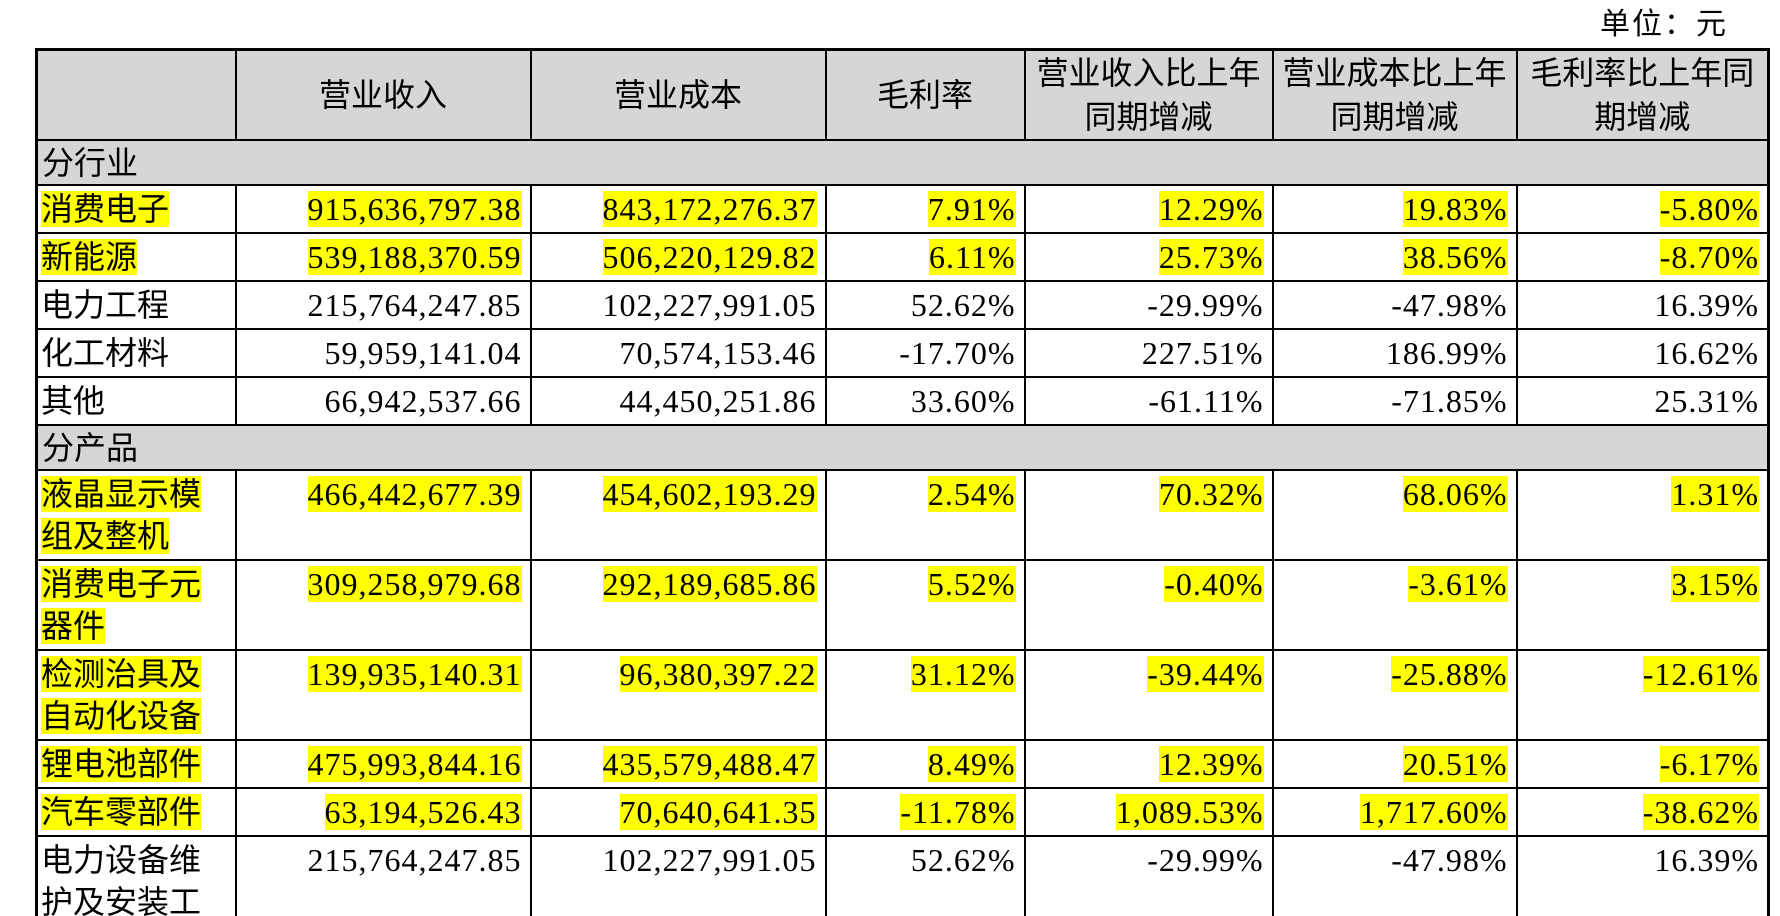 The height and width of the screenshot is (916, 1780). Describe the element at coordinates (1642, 353) in the screenshot. I see `table-cell: 16.62%` at that location.